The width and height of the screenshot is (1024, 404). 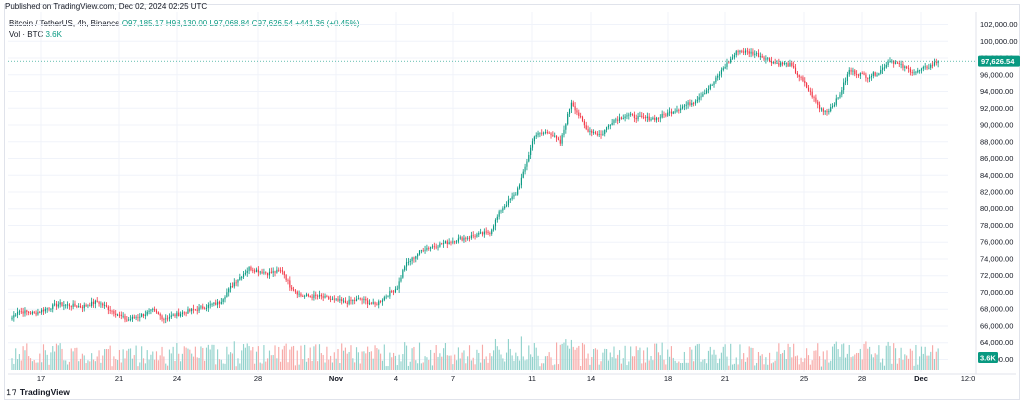 What do you see at coordinates (38, 392) in the screenshot?
I see `footer-brand: 𝟷𝟽 TradingView` at bounding box center [38, 392].